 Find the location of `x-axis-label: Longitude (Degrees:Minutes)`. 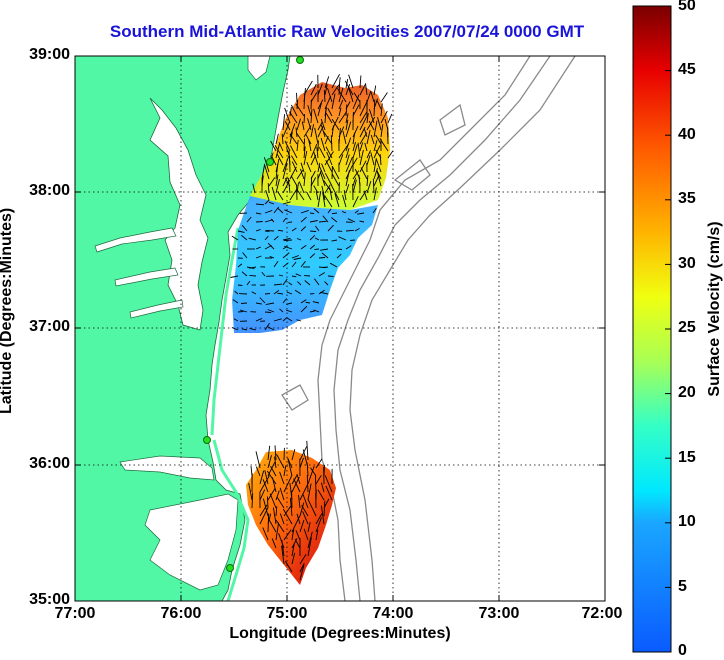

x-axis-label: Longitude (Degrees:Minutes) is located at coordinates (340, 634).